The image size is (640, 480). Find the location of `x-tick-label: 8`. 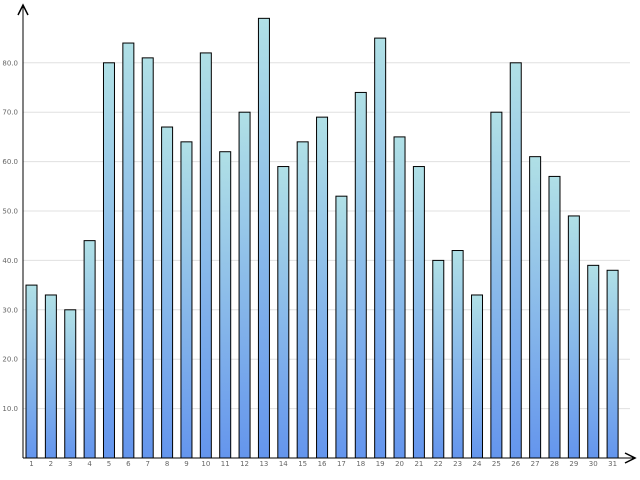

x-tick-label: 8 is located at coordinates (167, 464).